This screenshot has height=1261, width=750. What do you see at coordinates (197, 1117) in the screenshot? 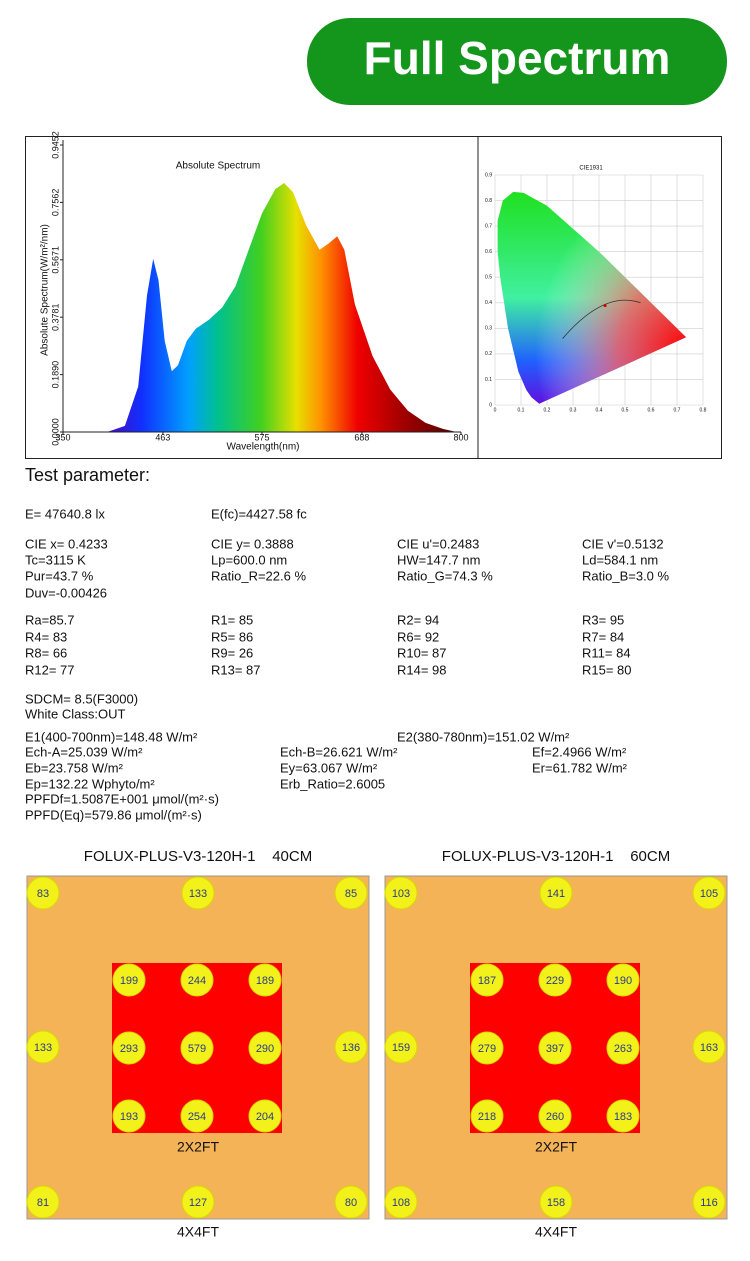
I see `ppfd-value: 254` at bounding box center [197, 1117].